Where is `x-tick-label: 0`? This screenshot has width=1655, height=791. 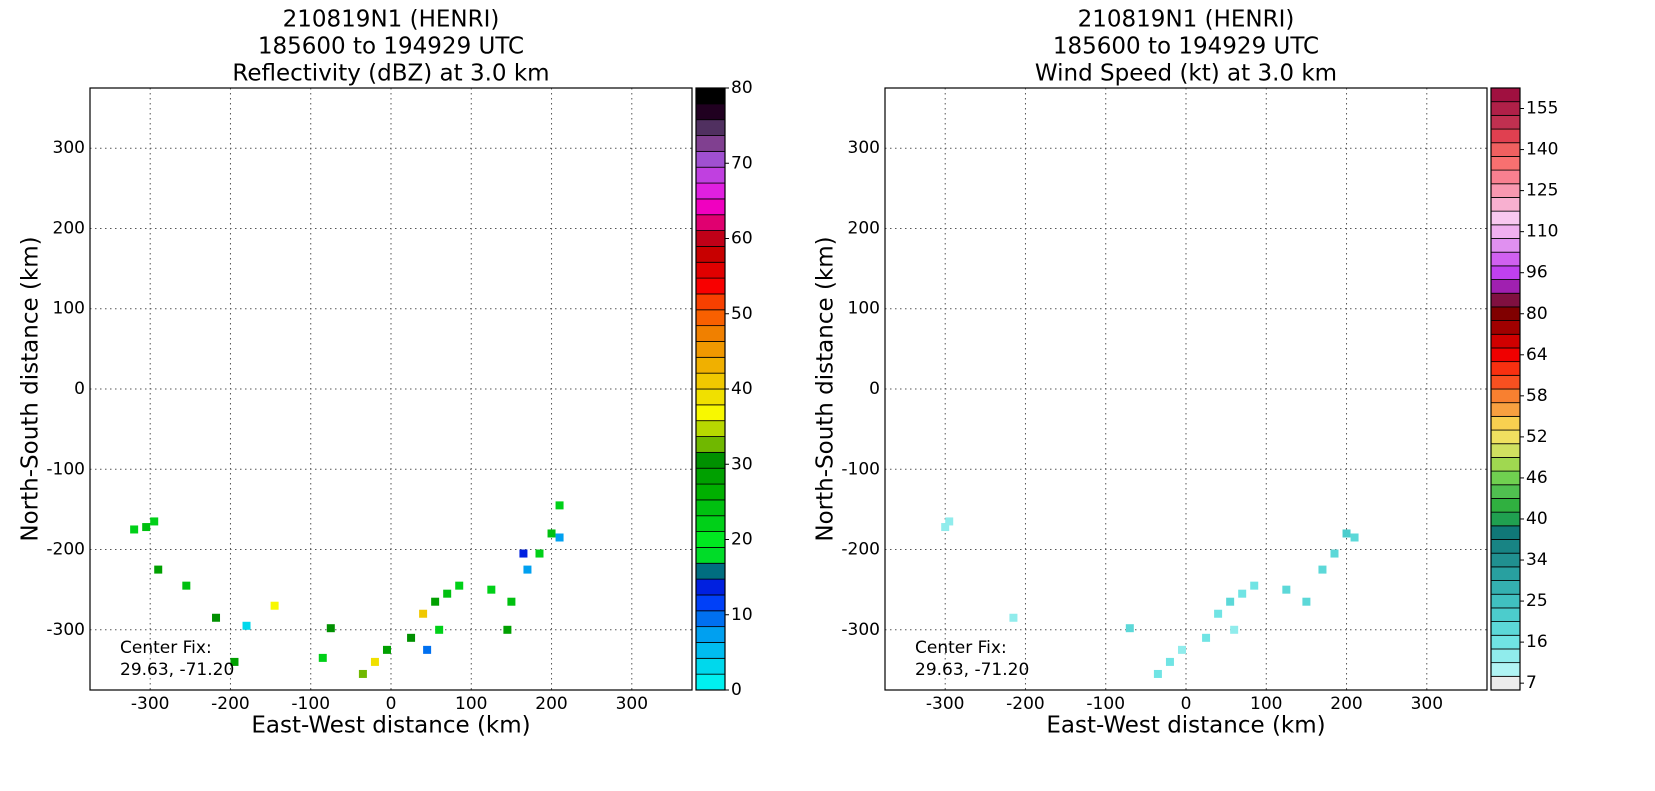
x-tick-label: 0 is located at coordinates (1186, 704).